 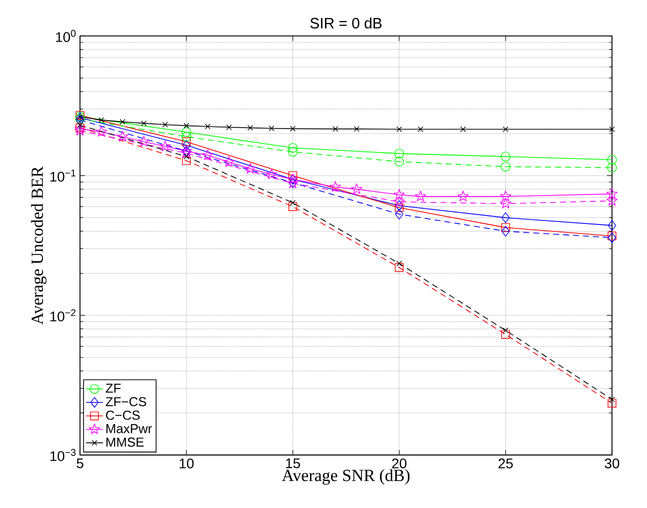 What do you see at coordinates (129, 429) in the screenshot?
I see `legend-label: MaxPwr` at bounding box center [129, 429].